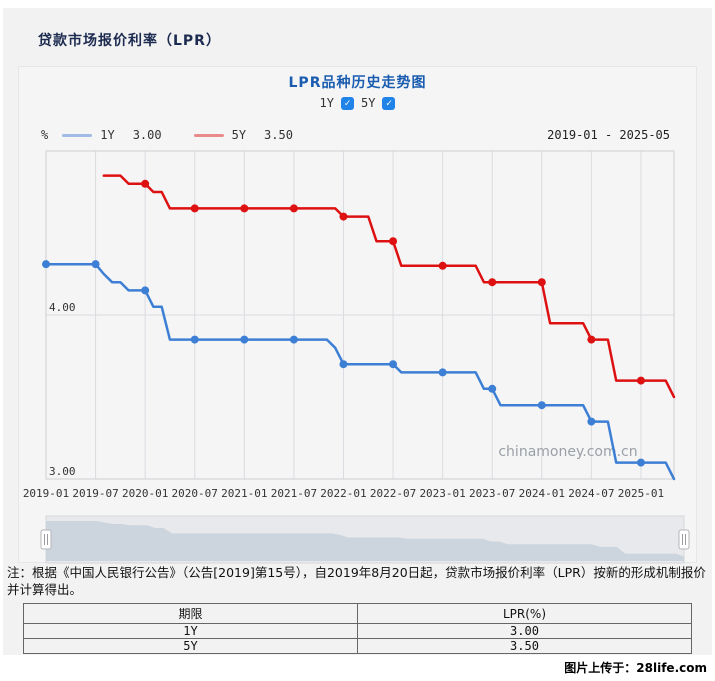 Image resolution: width=715 pixels, height=681 pixels. I want to click on table-cell-term-1y: 1Y, so click(190, 631).